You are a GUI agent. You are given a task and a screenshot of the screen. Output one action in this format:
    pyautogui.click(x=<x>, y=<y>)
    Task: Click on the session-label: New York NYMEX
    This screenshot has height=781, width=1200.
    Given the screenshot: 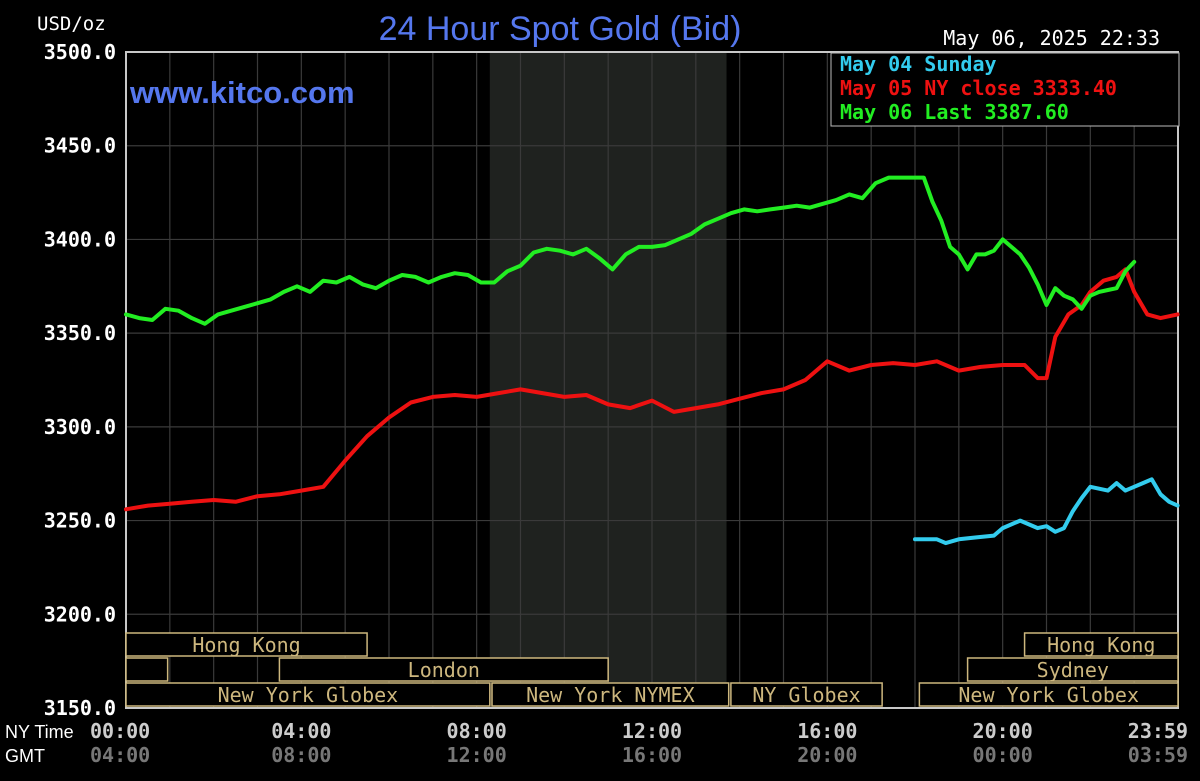 What is the action you would take?
    pyautogui.click(x=610, y=695)
    